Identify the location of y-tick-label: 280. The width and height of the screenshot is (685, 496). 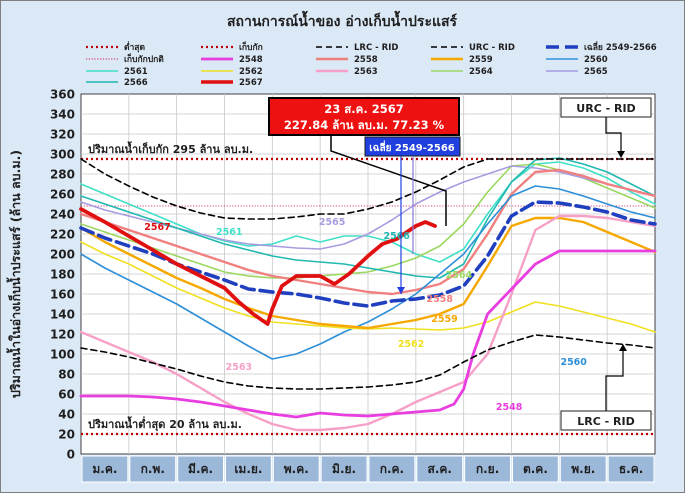
(62, 175).